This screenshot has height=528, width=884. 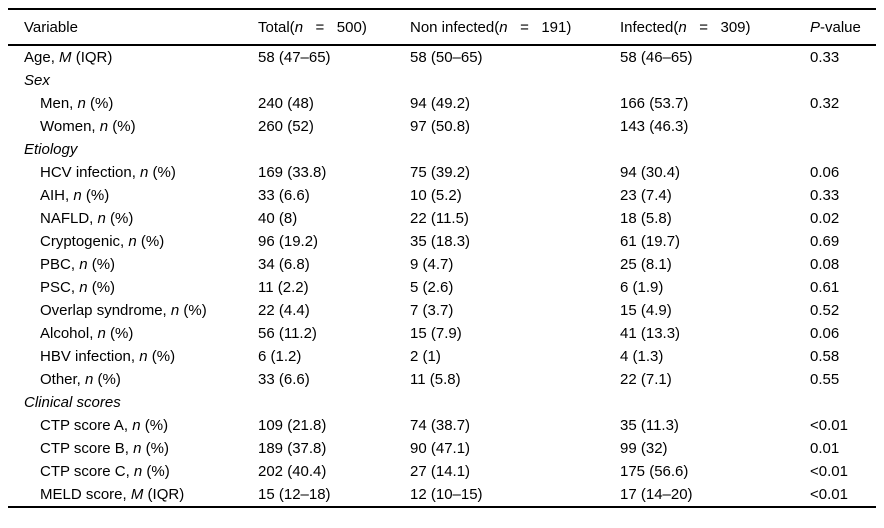 What do you see at coordinates (649, 425) in the screenshot?
I see `cell-infected: 35 (11.3)` at bounding box center [649, 425].